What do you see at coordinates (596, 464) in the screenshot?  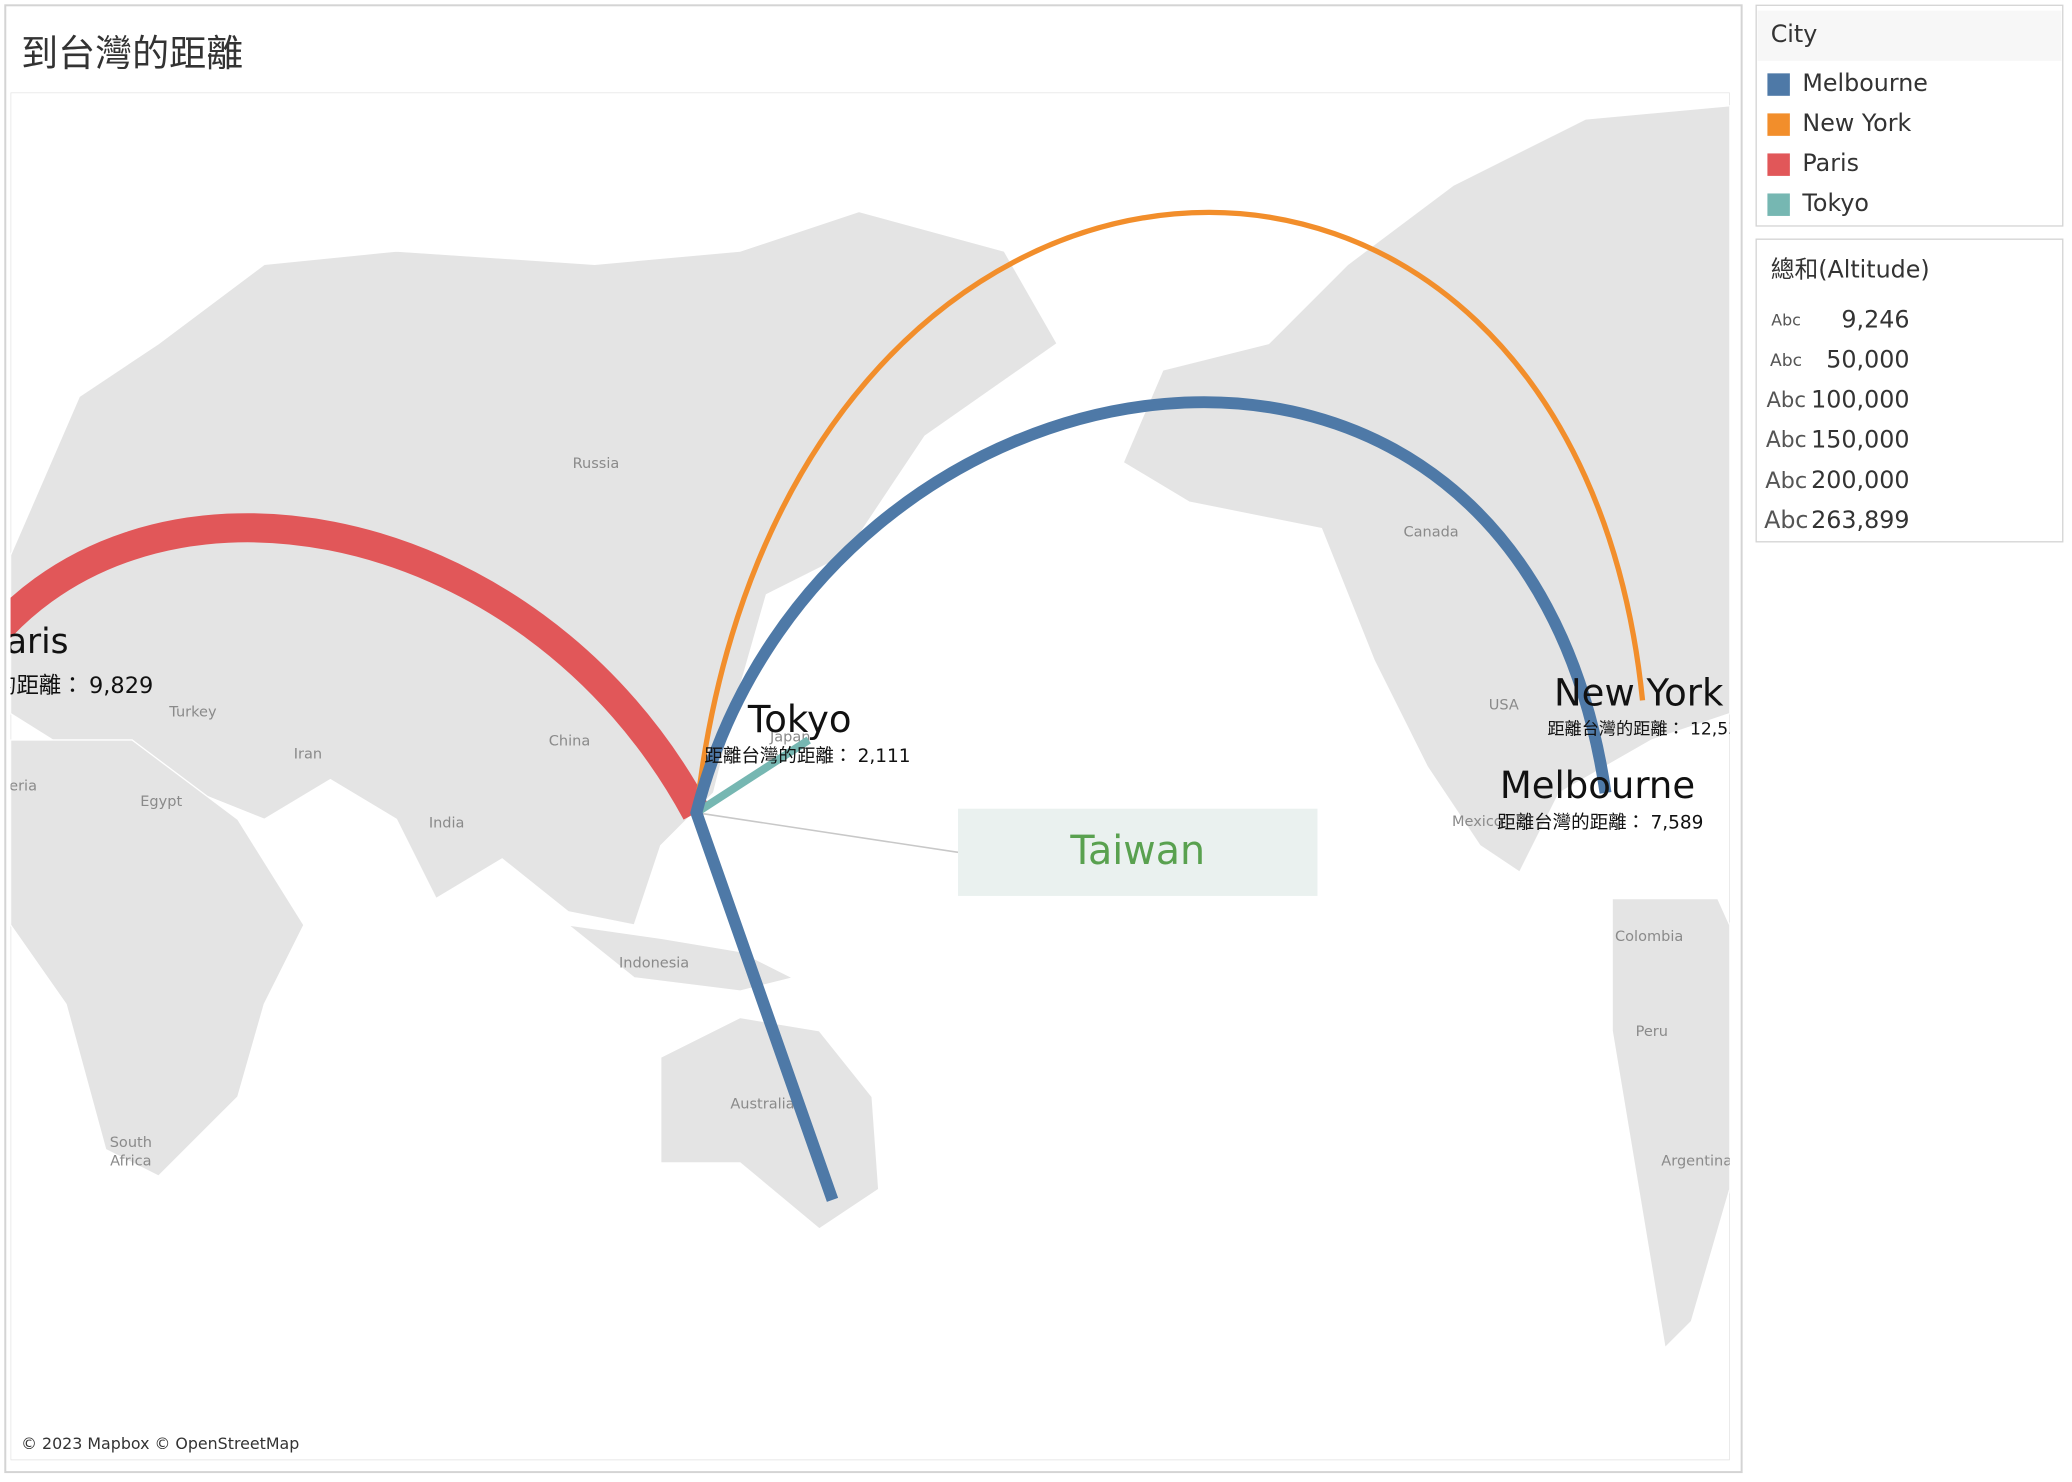 I see `place-label: Russia` at bounding box center [596, 464].